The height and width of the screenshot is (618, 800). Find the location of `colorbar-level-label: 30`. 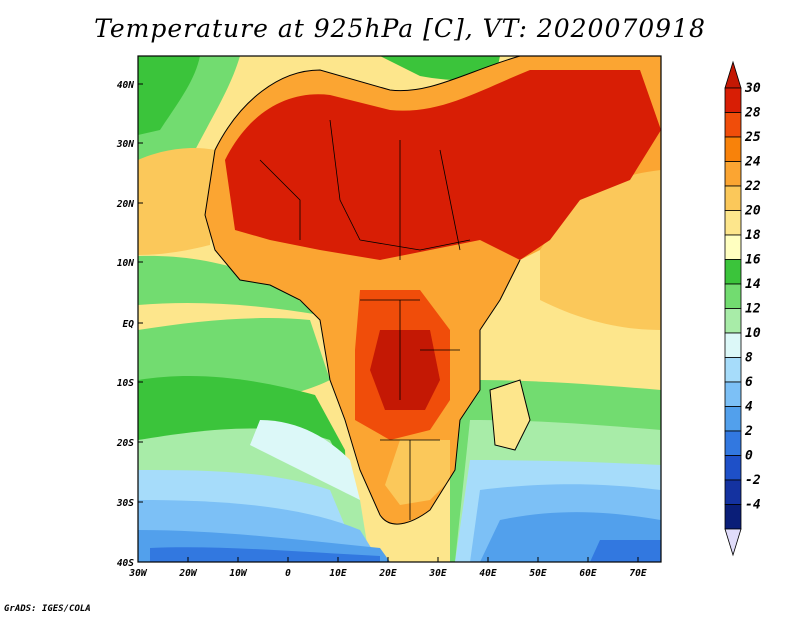

colorbar-level-label: 30 is located at coordinates (752, 88).